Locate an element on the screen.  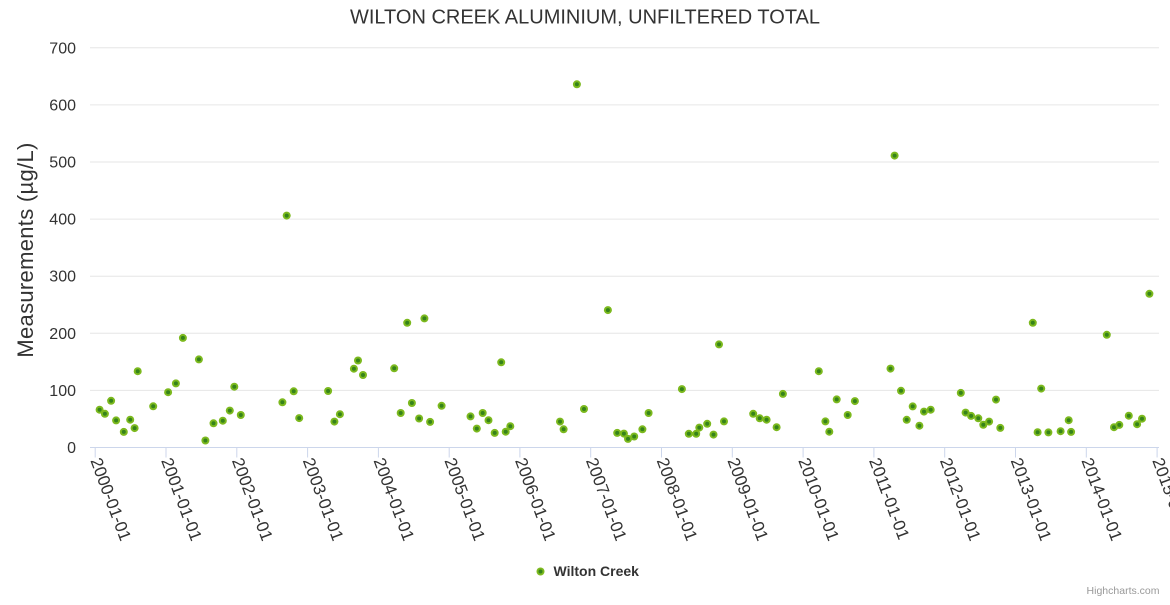
svg-text: 500 is located at coordinates (62, 163).